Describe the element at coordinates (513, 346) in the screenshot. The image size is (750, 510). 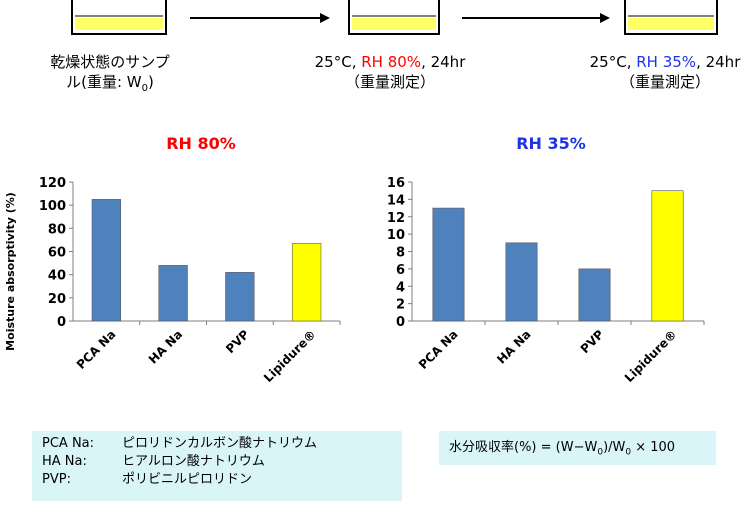
I see `chart2-category-label: HA Na` at that location.